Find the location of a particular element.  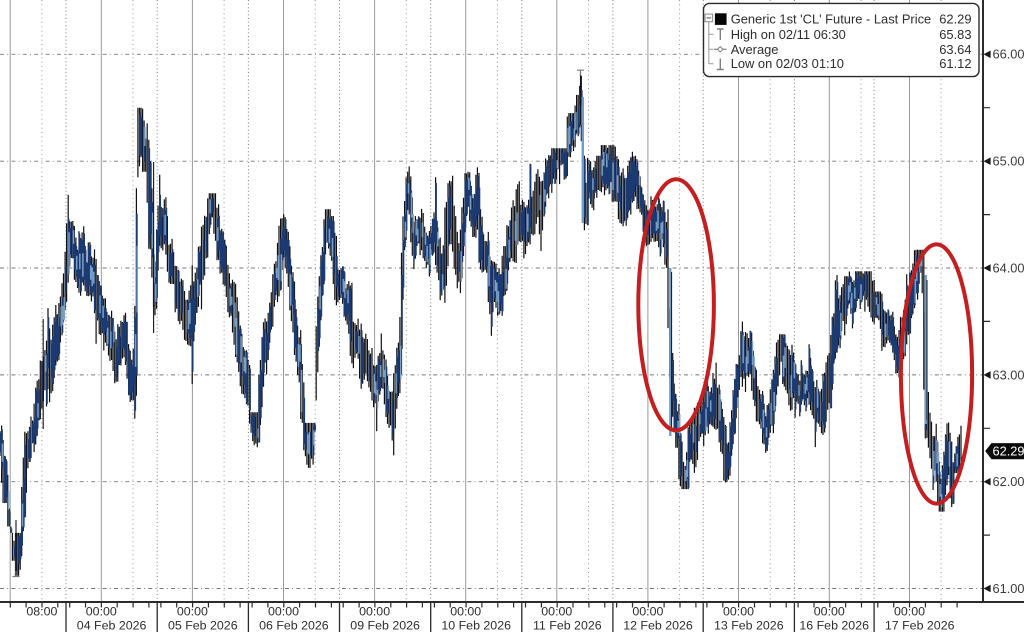

svg-text: 12 Feb 2026 is located at coordinates (658, 626).